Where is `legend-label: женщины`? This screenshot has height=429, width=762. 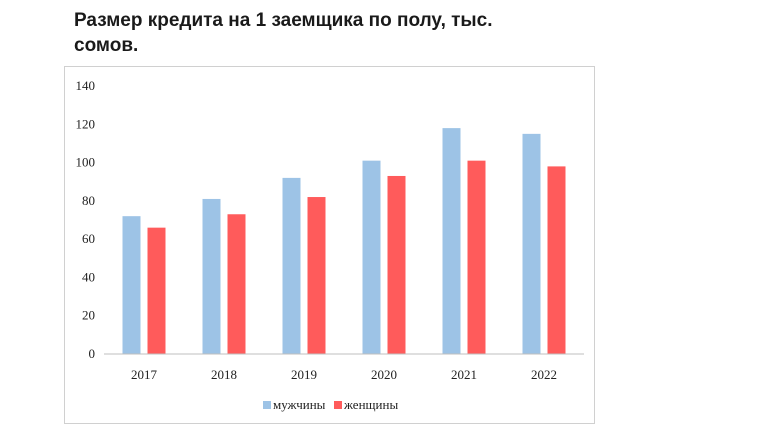
legend-label: женщины is located at coordinates (370, 404).